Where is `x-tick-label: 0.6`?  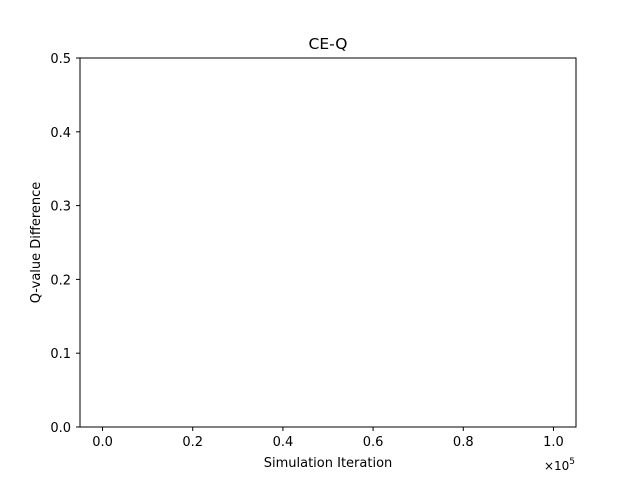 x-tick-label: 0.6 is located at coordinates (373, 442).